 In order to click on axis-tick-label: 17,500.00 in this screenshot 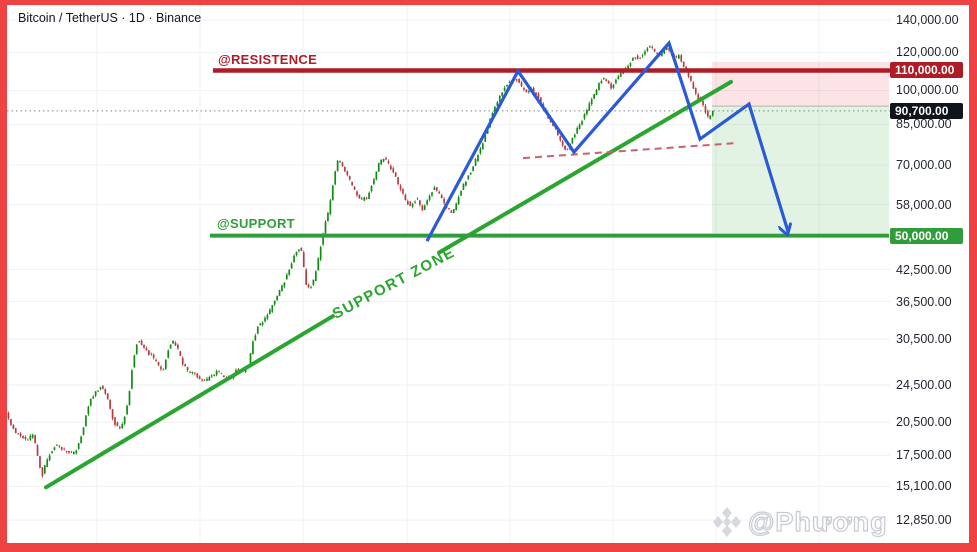, I will do `click(924, 455)`.